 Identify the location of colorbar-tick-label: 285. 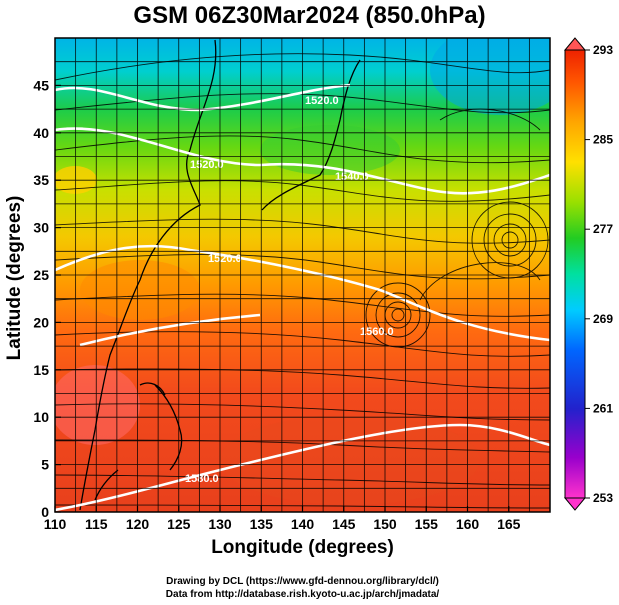
(603, 140).